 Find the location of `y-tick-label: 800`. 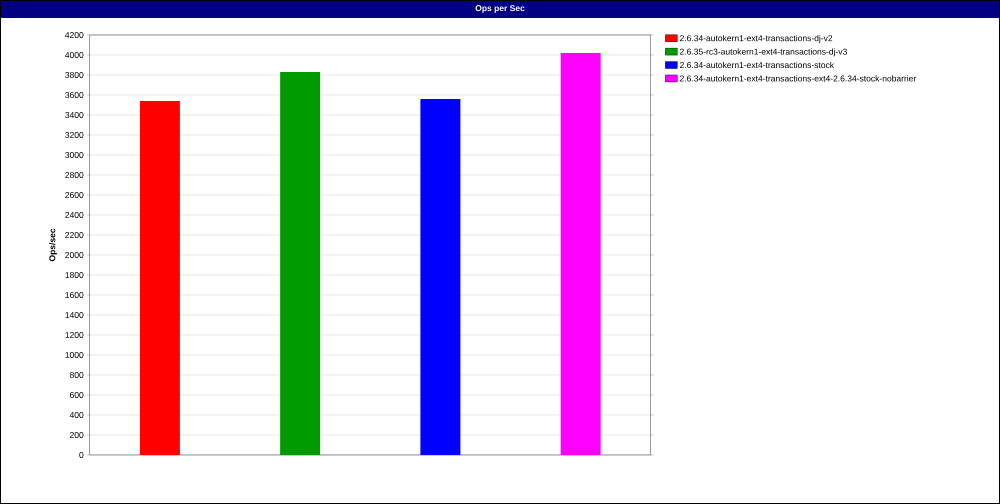

y-tick-label: 800 is located at coordinates (77, 375).